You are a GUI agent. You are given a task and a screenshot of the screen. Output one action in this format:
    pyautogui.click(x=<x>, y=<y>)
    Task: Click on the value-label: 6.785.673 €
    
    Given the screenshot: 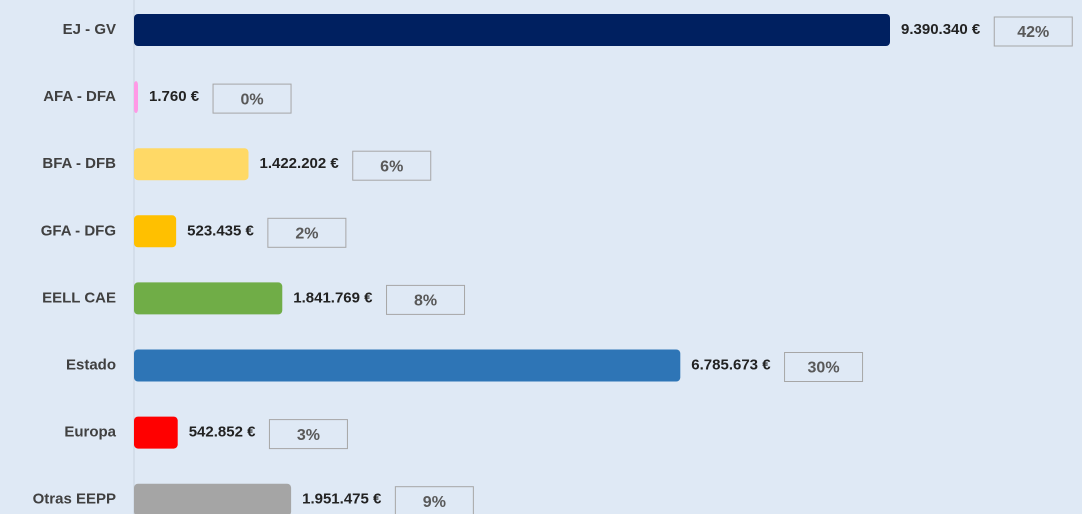 What is the action you would take?
    pyautogui.click(x=731, y=364)
    